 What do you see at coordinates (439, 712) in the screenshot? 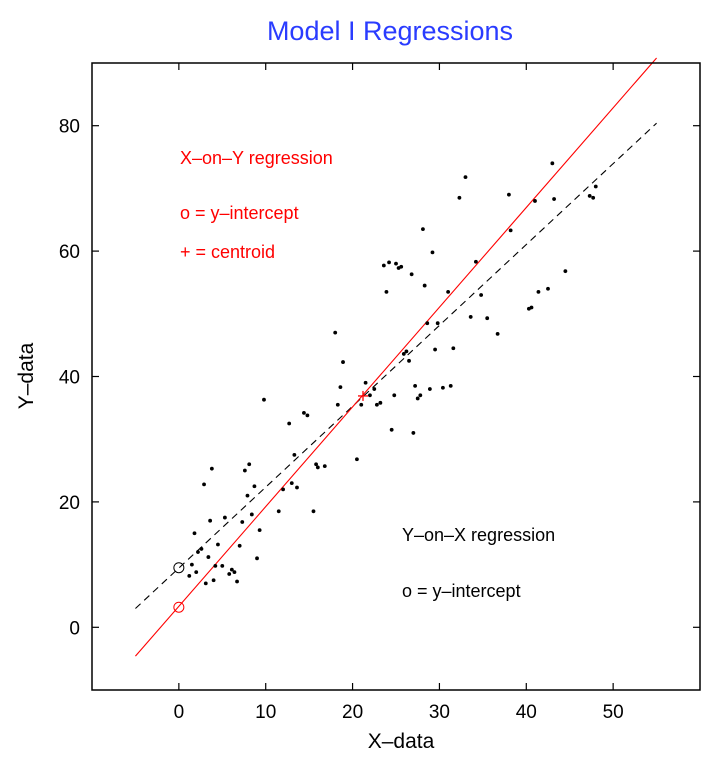
I see `x-tick-label: 30` at bounding box center [439, 712].